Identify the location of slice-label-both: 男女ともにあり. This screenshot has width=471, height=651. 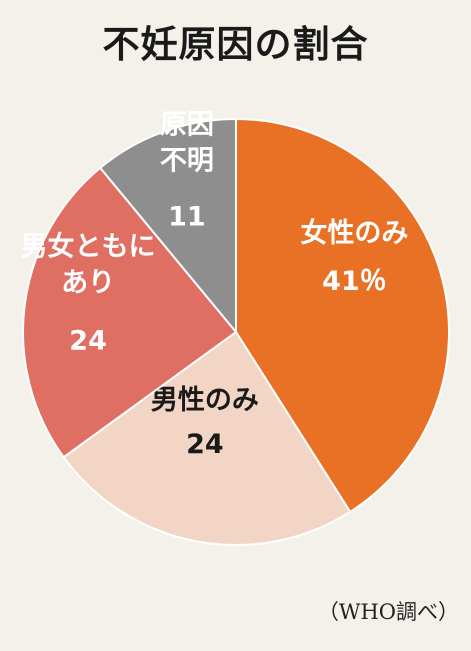
(88, 264).